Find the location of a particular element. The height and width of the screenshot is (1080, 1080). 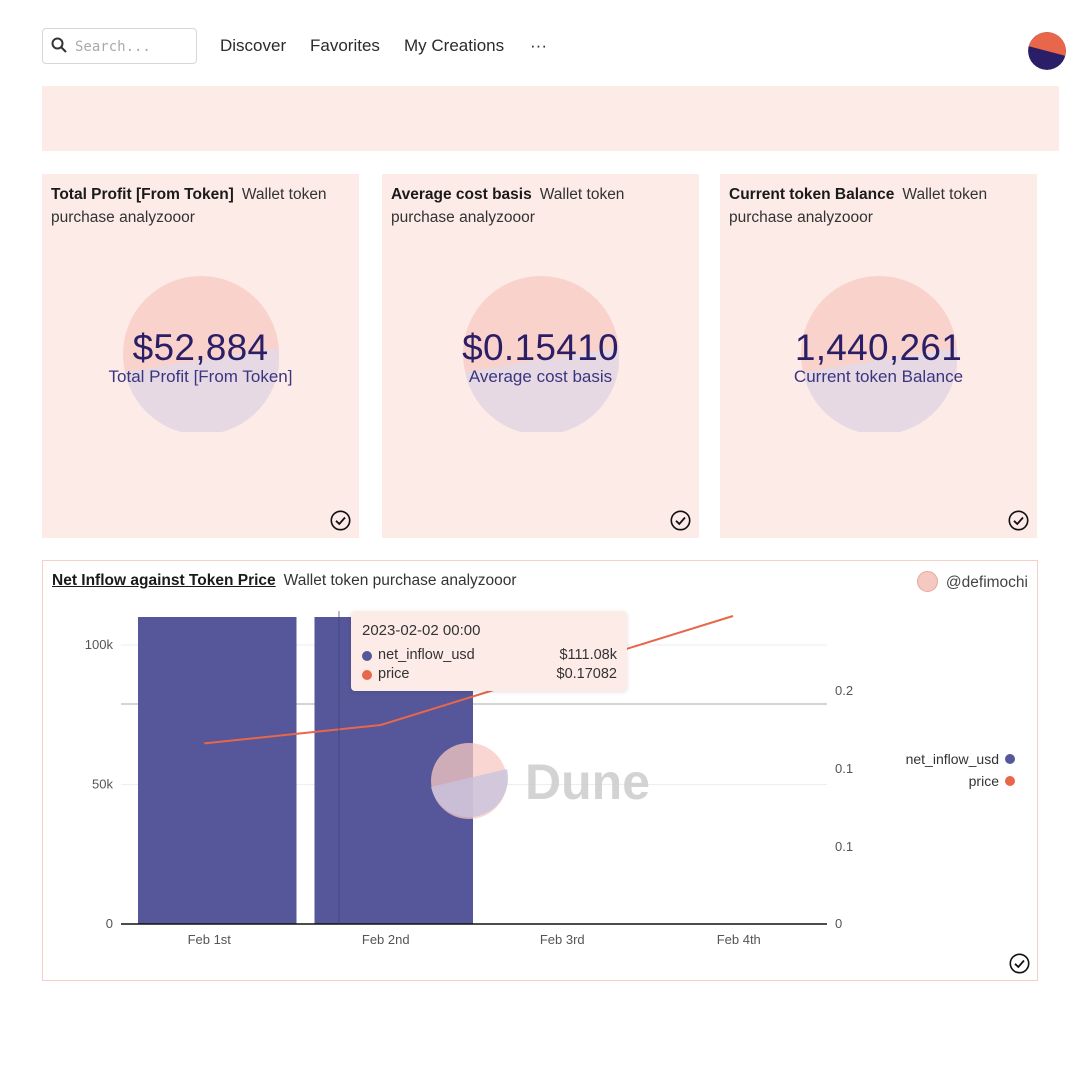

chart-subtitle: Wallet token purchase analyzooor is located at coordinates (400, 580).